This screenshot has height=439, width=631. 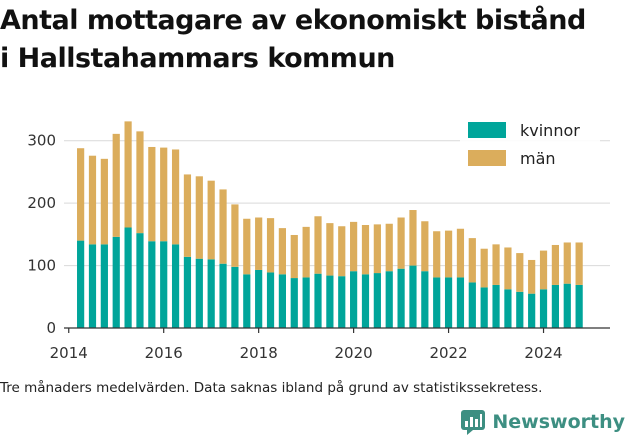 What do you see at coordinates (487, 130) in the screenshot?
I see `legend-swatch-kvinnor` at bounding box center [487, 130].